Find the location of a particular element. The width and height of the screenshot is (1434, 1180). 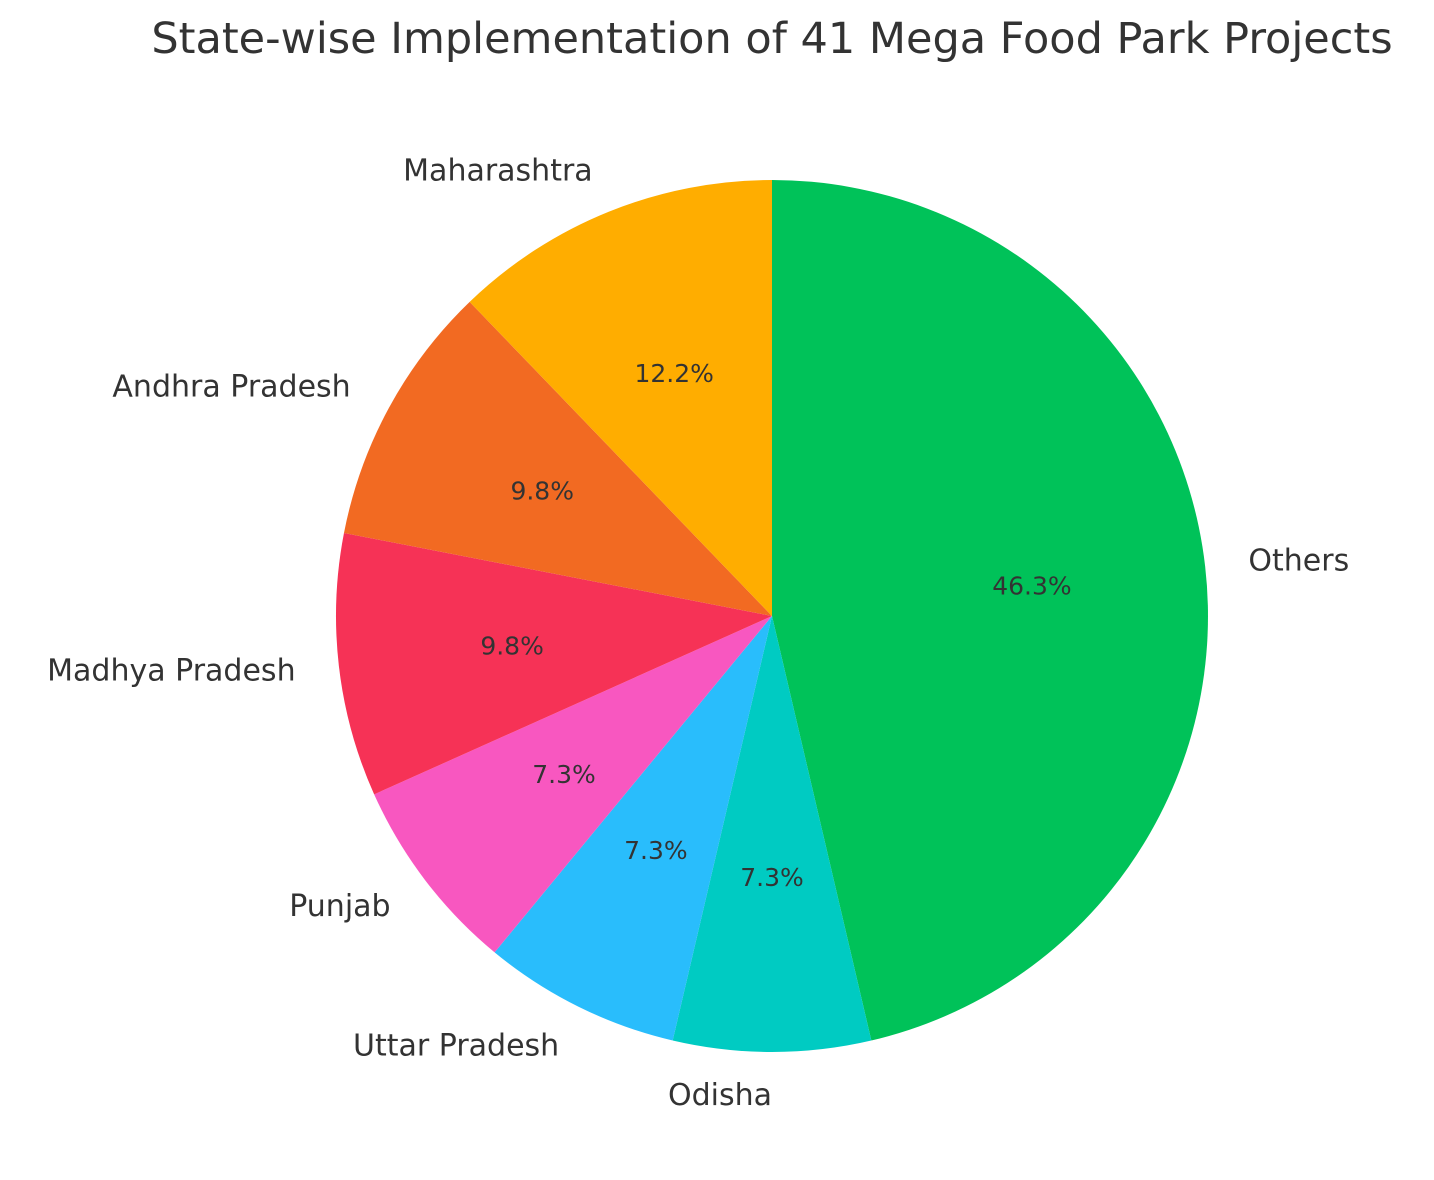

pie-slice-punjab is located at coordinates (573, 784).